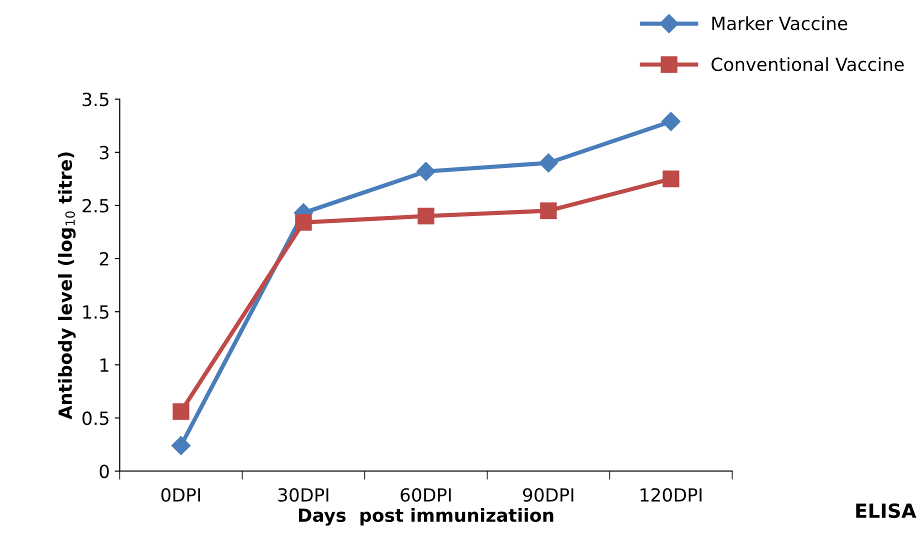 This screenshot has width=921, height=551. I want to click on x-tick-label: 0DPI, so click(180, 495).